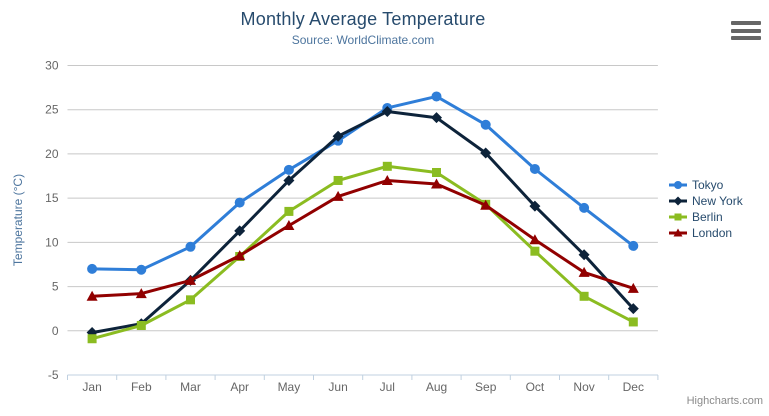  Describe the element at coordinates (712, 232) in the screenshot. I see `legend-label: London` at that location.